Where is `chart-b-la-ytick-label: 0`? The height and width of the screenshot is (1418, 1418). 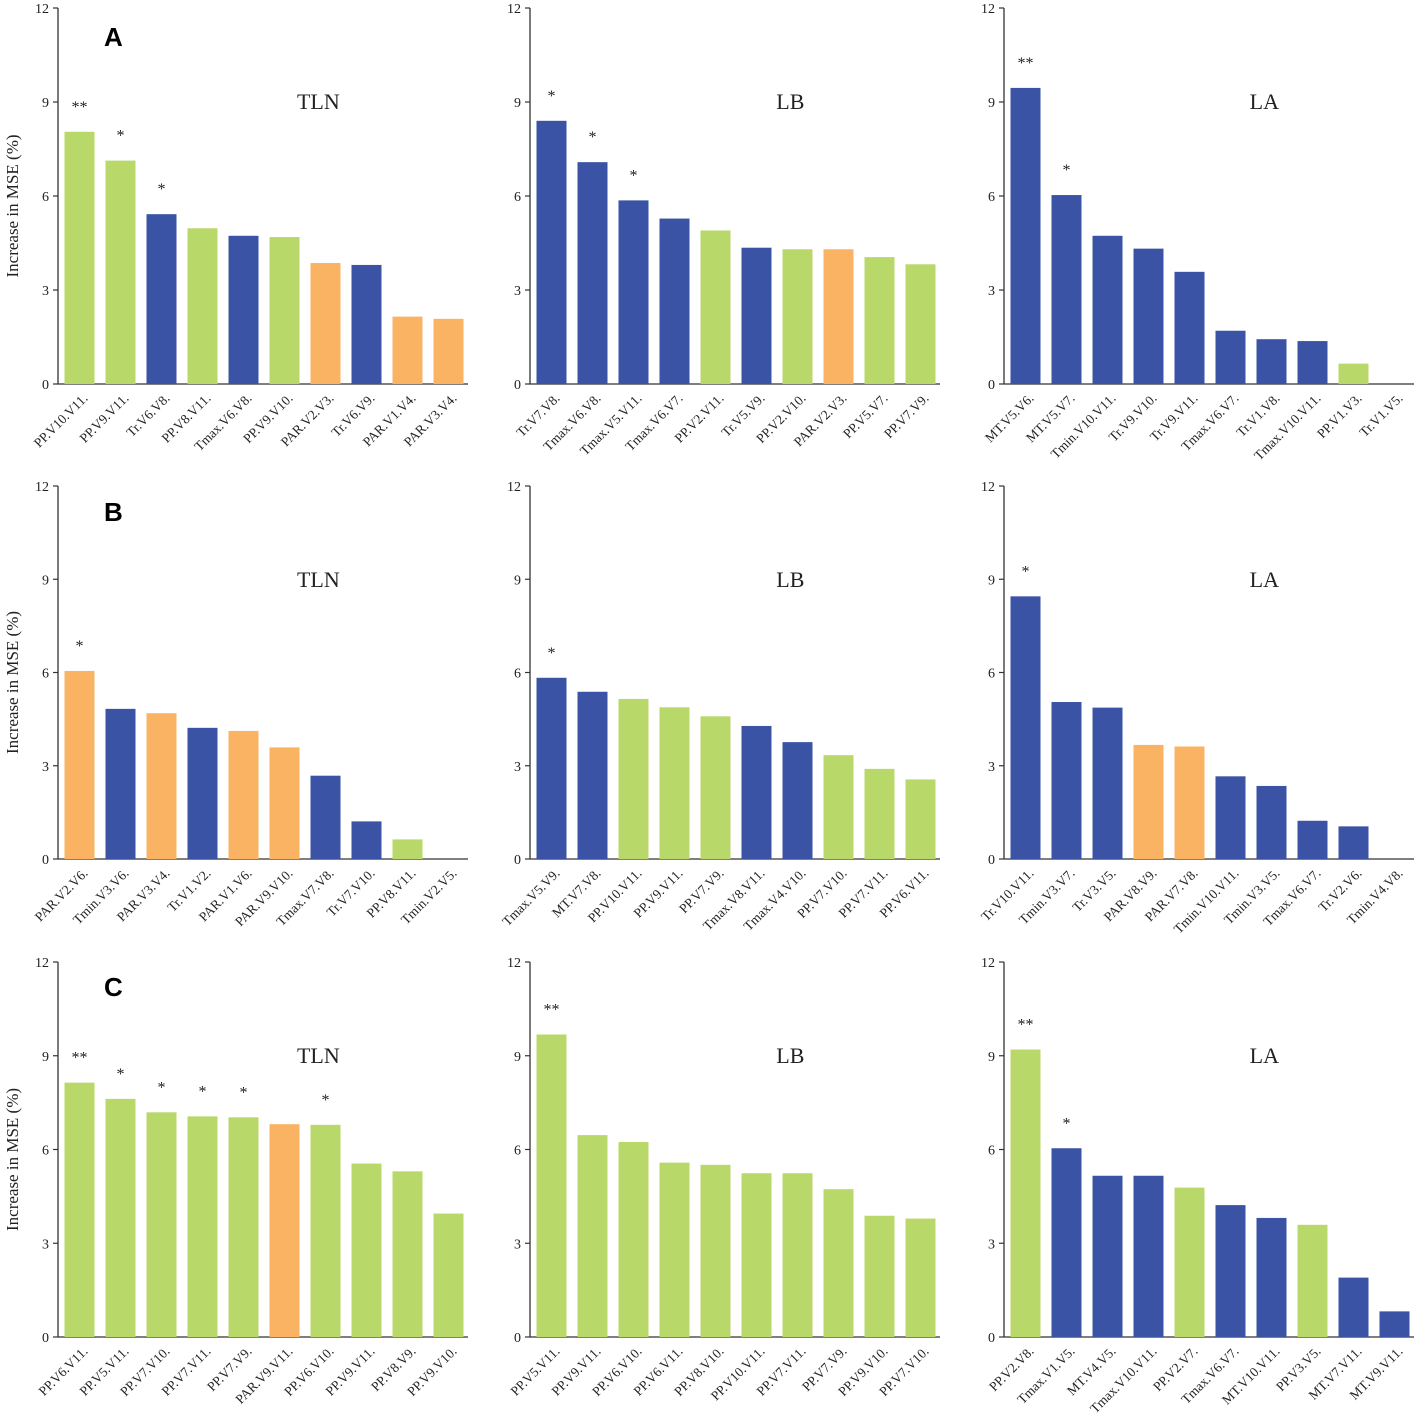
chart-b-la-ytick-label: 0 is located at coordinates (991, 860).